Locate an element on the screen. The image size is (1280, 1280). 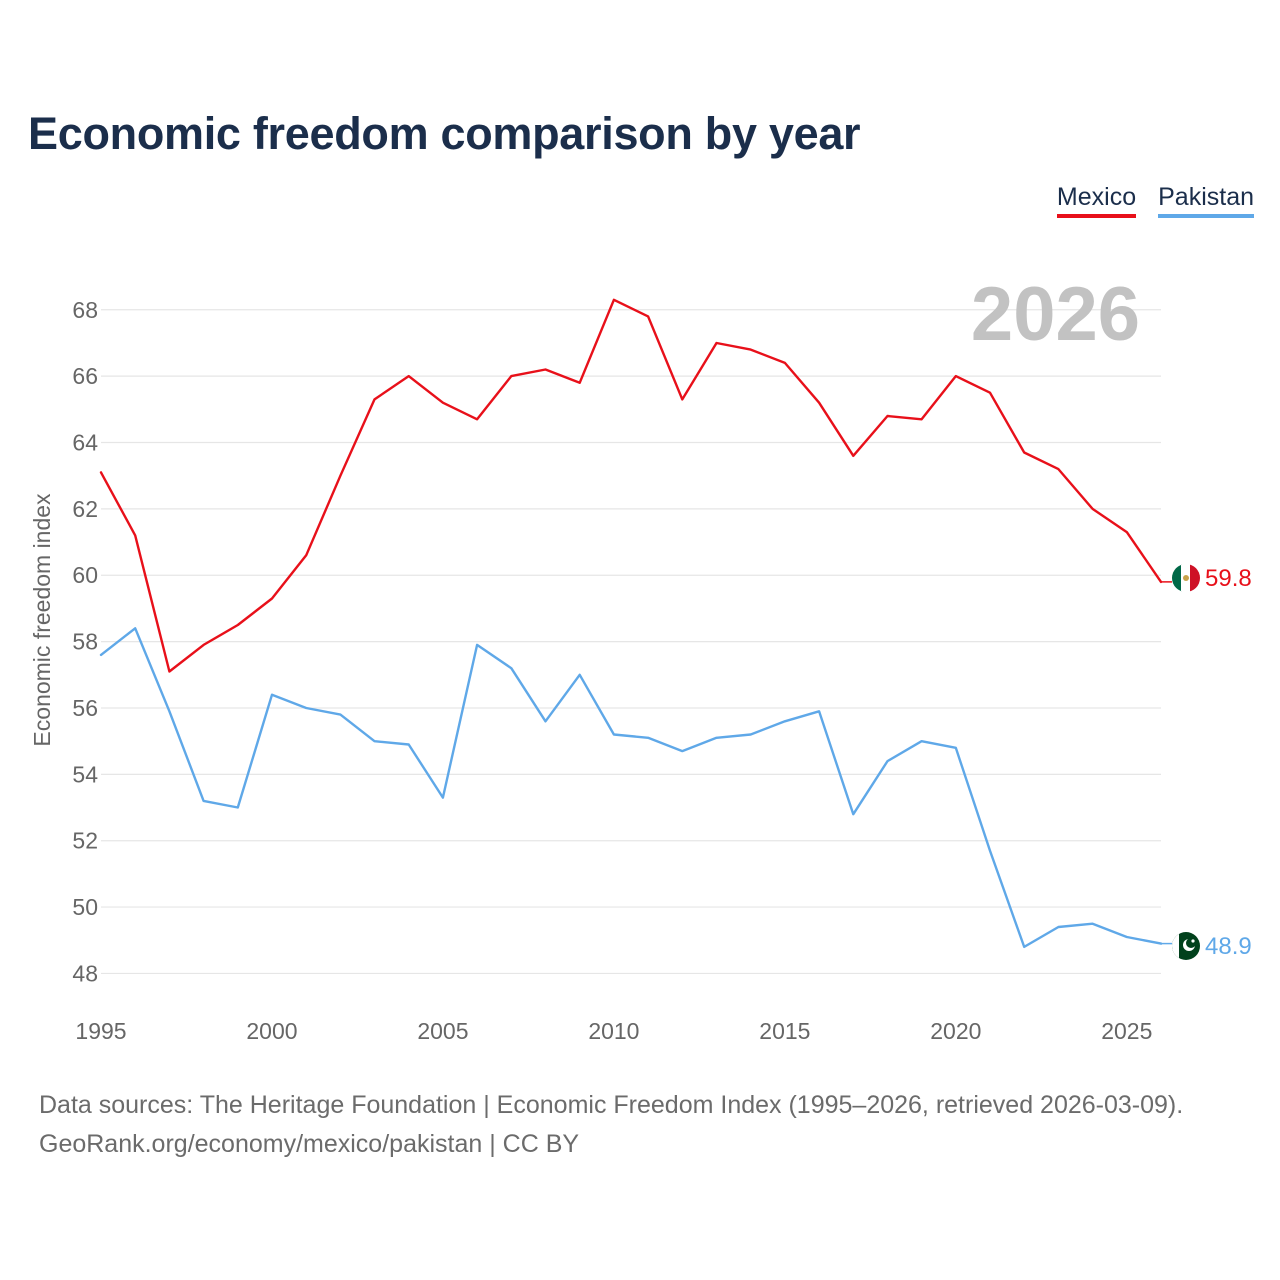
y-tick-label: 56 is located at coordinates (85, 708).